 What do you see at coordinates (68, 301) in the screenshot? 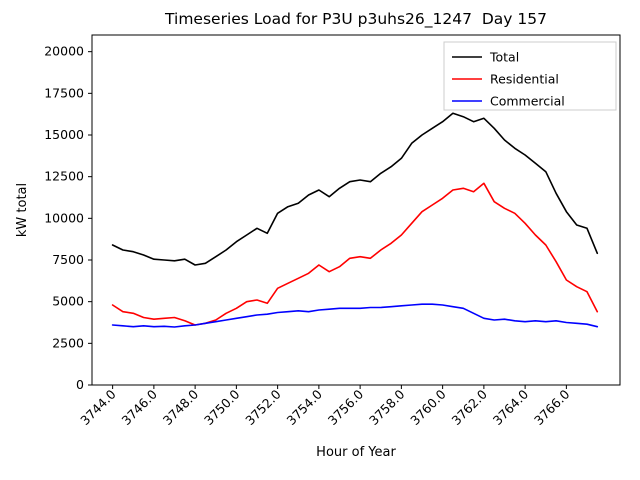
I see `y-tick-label: 5000` at bounding box center [68, 301].